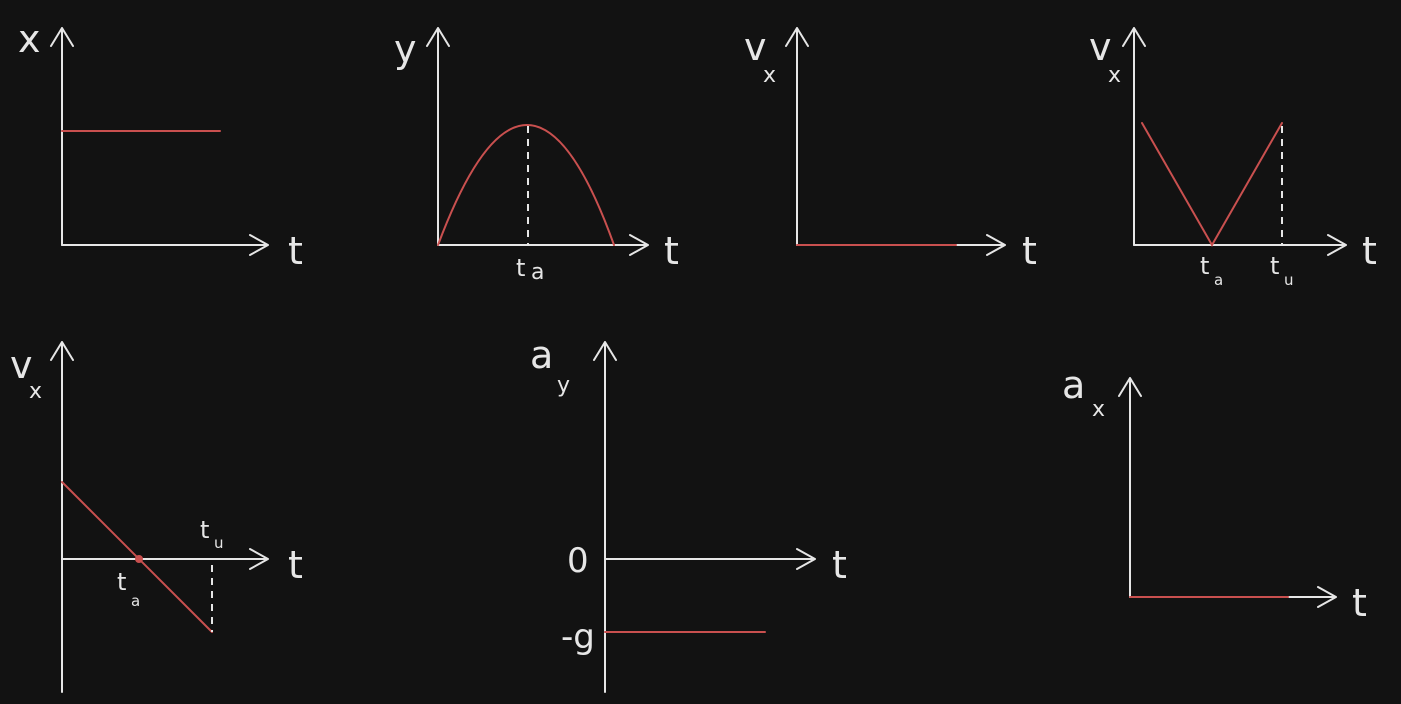 The height and width of the screenshot is (704, 1401). I want to click on y-axis-label: x, so click(29, 39).